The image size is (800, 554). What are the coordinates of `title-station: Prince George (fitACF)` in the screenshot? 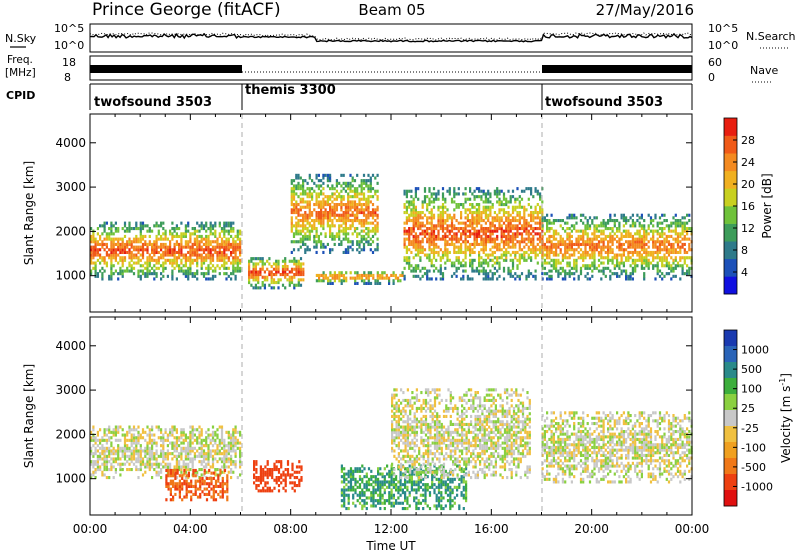 It's located at (186, 10).